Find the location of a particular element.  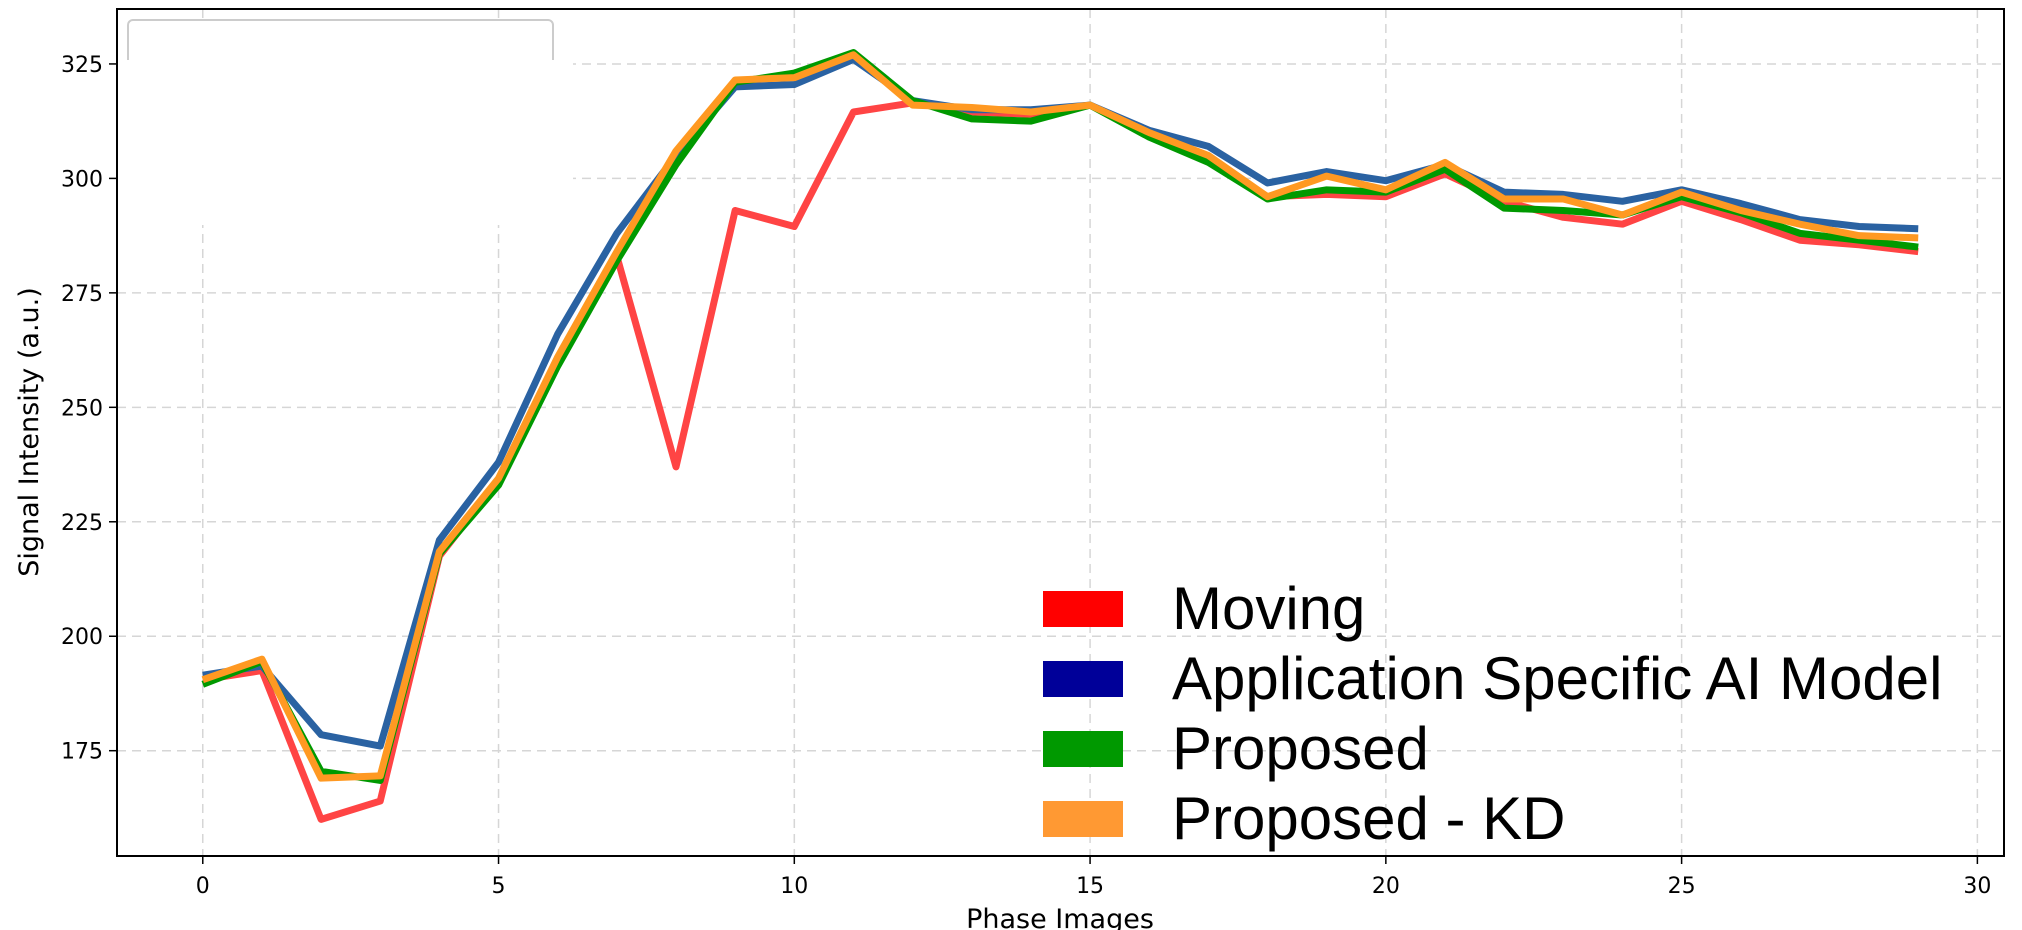

y-axis-title: Signal Intensity (a.u.) is located at coordinates (29, 432).